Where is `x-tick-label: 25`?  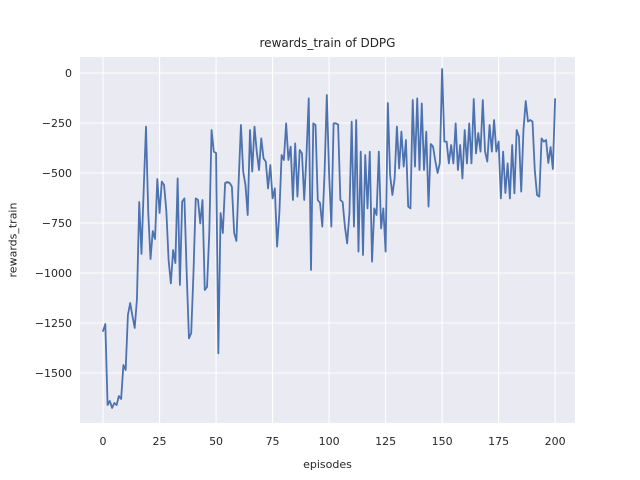
x-tick-label: 25 is located at coordinates (160, 441).